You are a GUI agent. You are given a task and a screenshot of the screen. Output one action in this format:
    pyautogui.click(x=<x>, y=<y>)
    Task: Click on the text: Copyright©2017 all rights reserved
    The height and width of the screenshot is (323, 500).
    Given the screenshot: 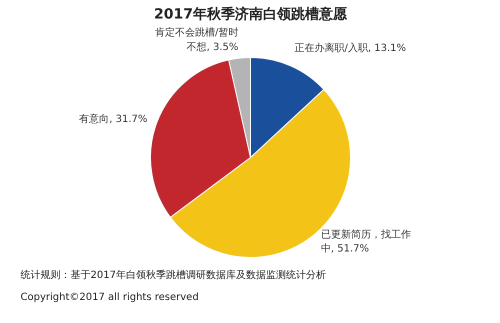 What is the action you would take?
    pyautogui.click(x=109, y=297)
    